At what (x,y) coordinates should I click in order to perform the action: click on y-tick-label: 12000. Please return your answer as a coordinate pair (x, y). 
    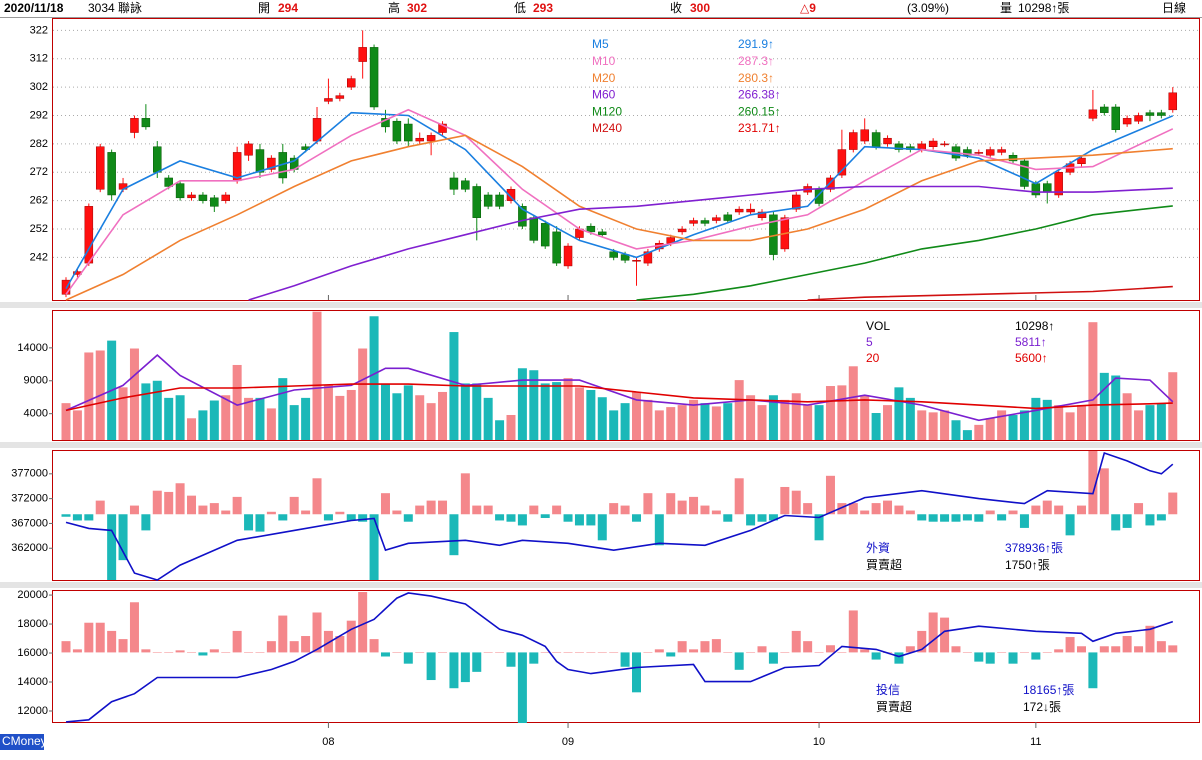
    Looking at the image, I should click on (32, 711).